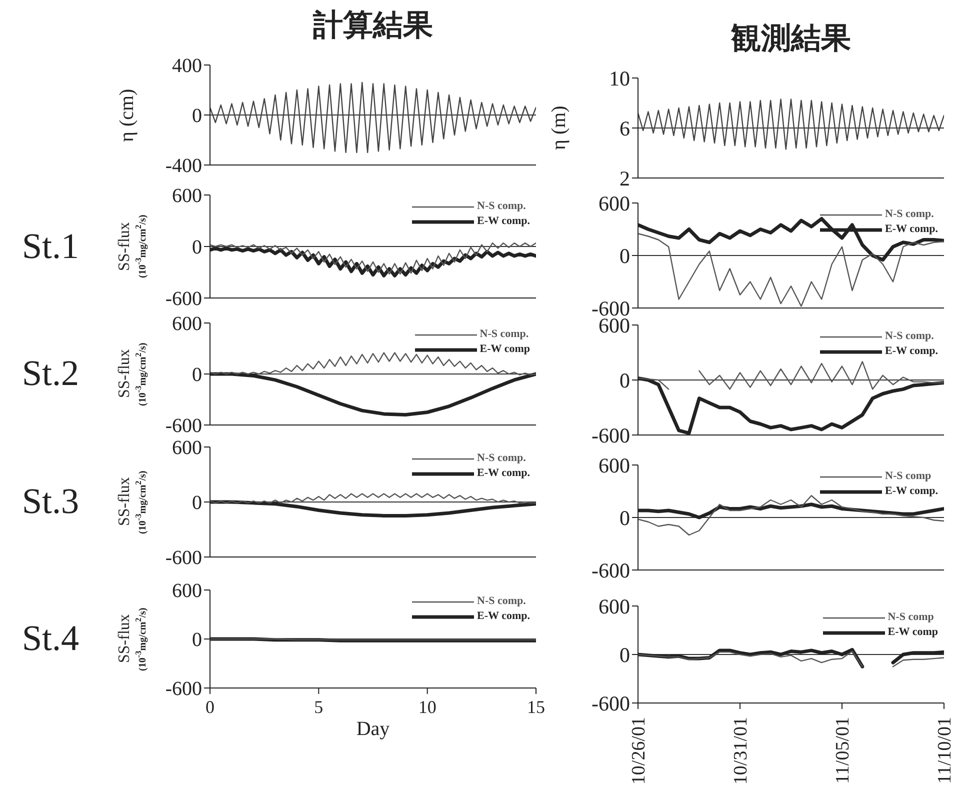 This screenshot has height=786, width=970. I want to click on text: St.3, so click(51, 501).